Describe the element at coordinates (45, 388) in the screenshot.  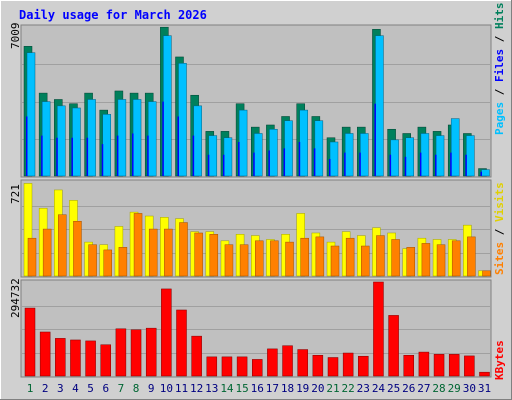
I see `x-label-day-2: 2` at that location.